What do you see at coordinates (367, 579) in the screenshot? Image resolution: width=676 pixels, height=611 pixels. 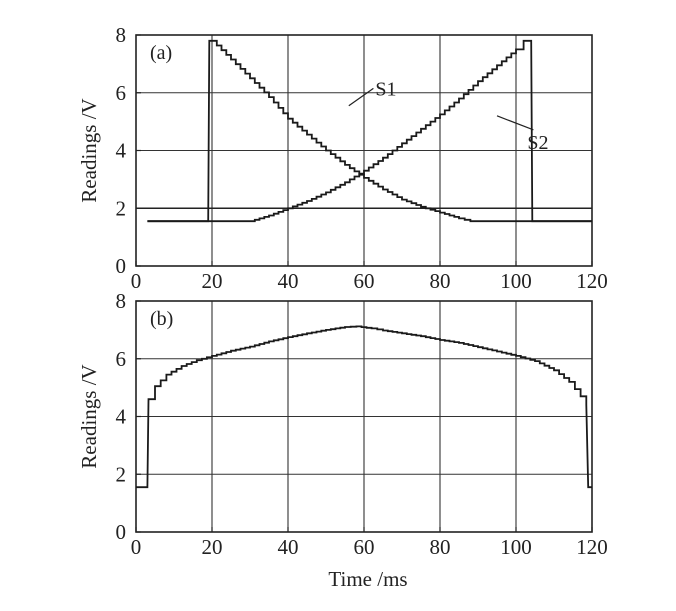 I see `x-axis-label: Time /ms` at bounding box center [367, 579].